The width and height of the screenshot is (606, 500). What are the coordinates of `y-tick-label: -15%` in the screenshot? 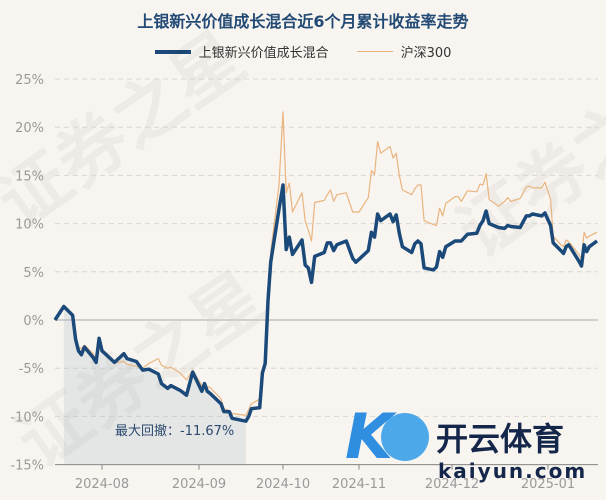 It's located at (27, 466).